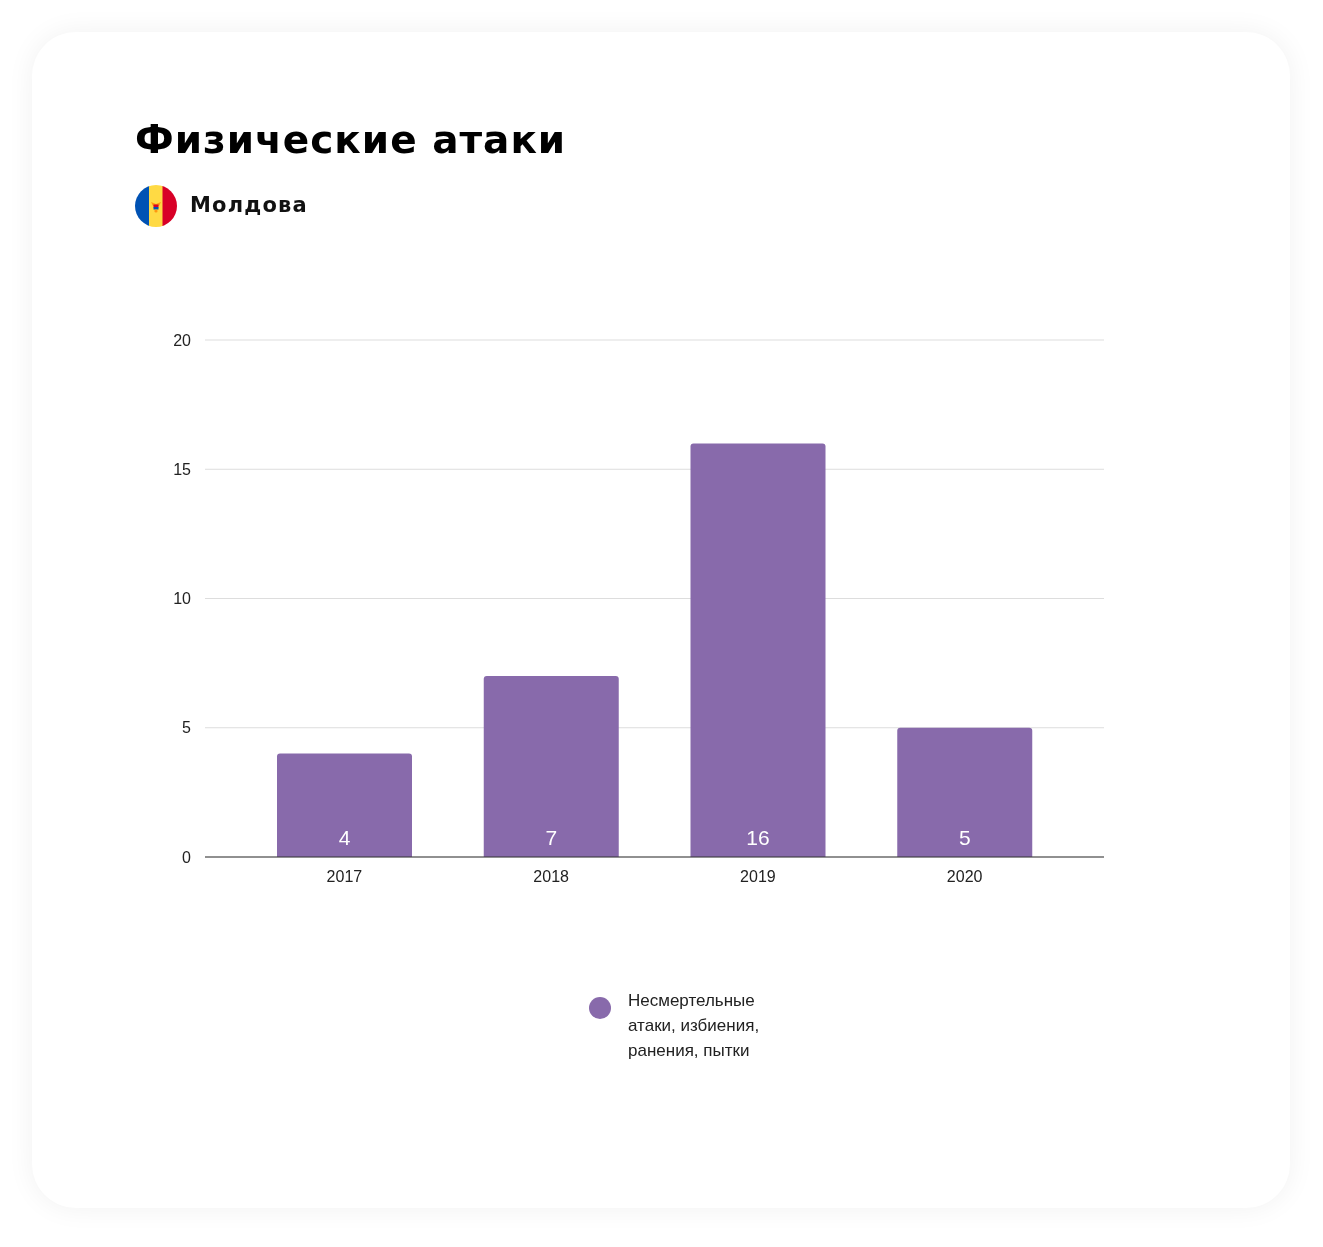 Image resolution: width=1323 pixels, height=1247 pixels. I want to click on data-label: 4, so click(344, 837).